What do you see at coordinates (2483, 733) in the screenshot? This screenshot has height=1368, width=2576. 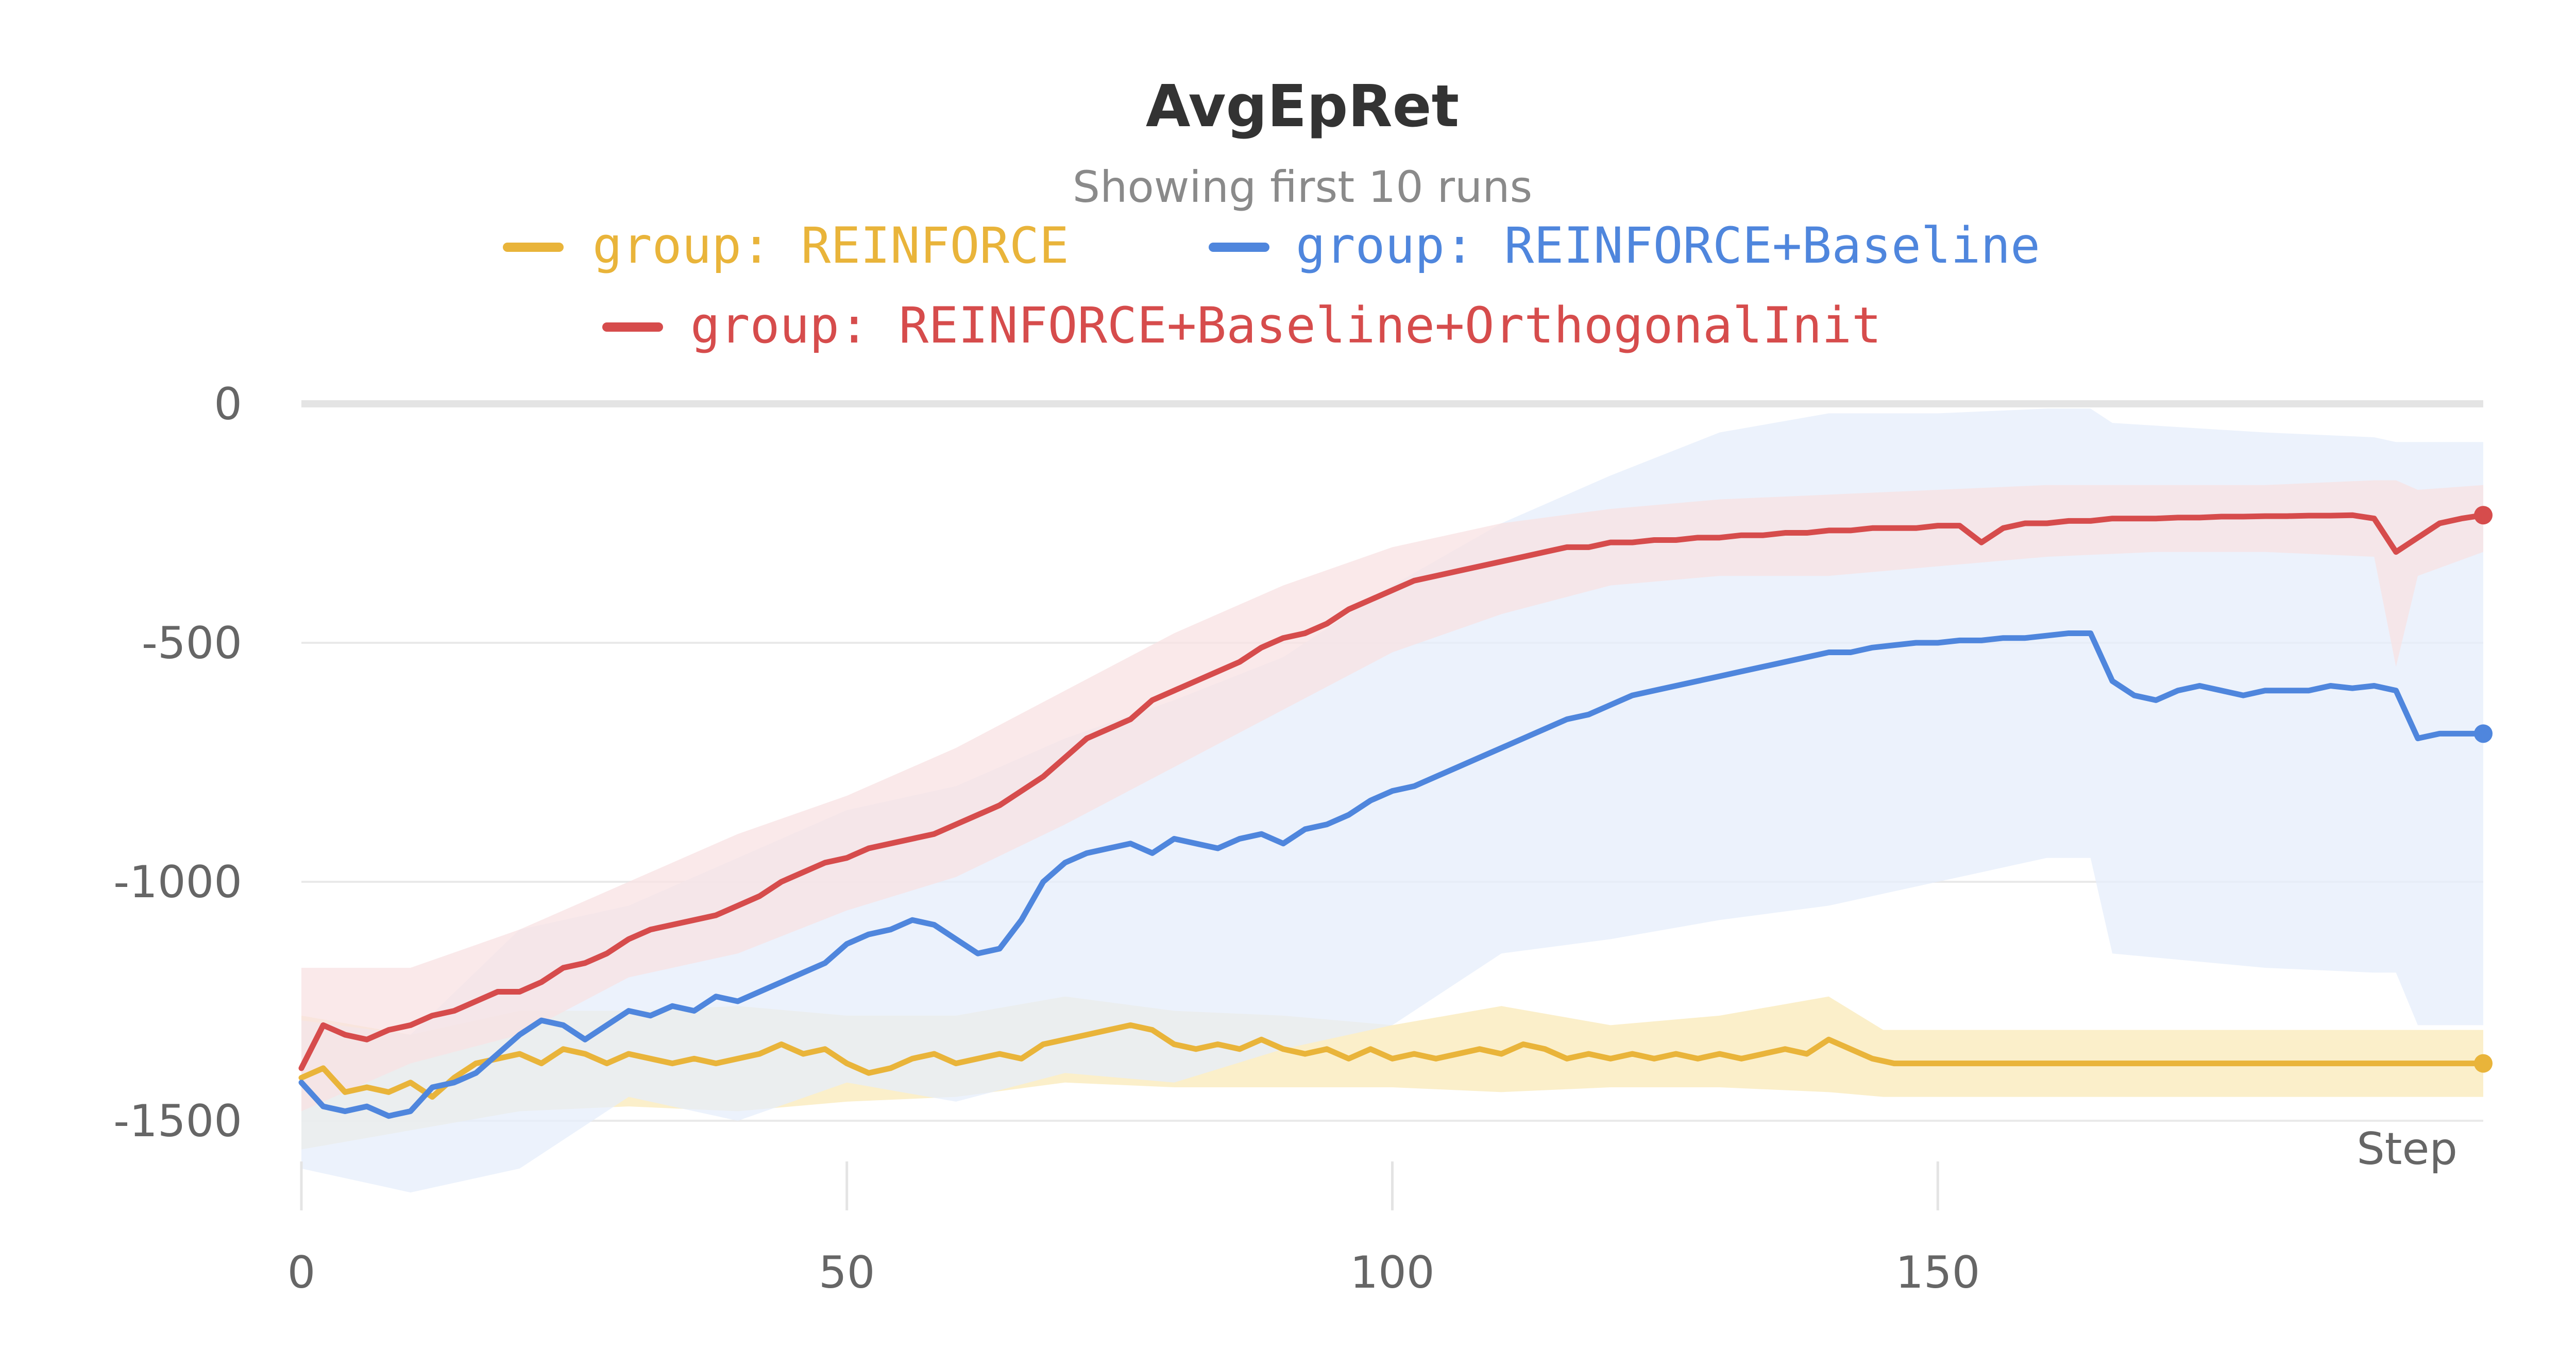 I see `endpoint-group-reinforce-baseline` at bounding box center [2483, 733].